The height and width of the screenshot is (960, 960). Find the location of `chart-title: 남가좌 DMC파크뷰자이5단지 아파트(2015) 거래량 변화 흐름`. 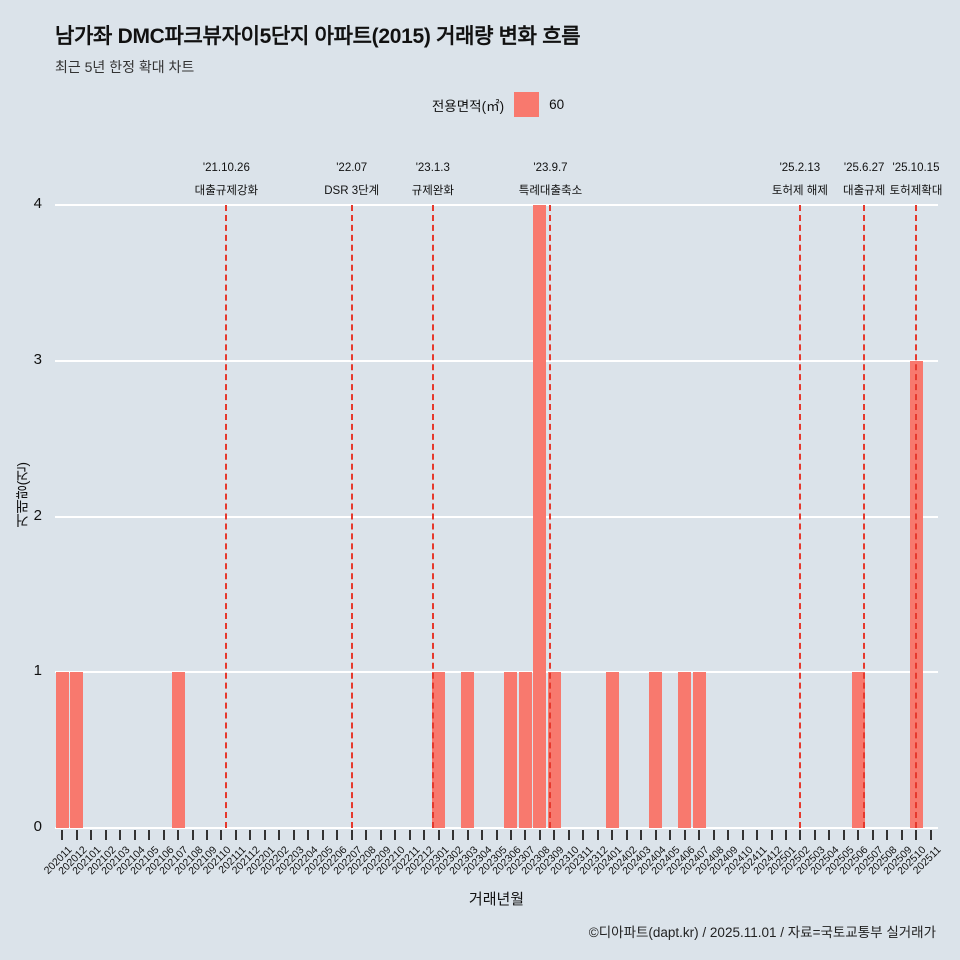

chart-title: 남가좌 DMC파크뷰자이5단지 아파트(2015) 거래량 변화 흐름 is located at coordinates (318, 36).